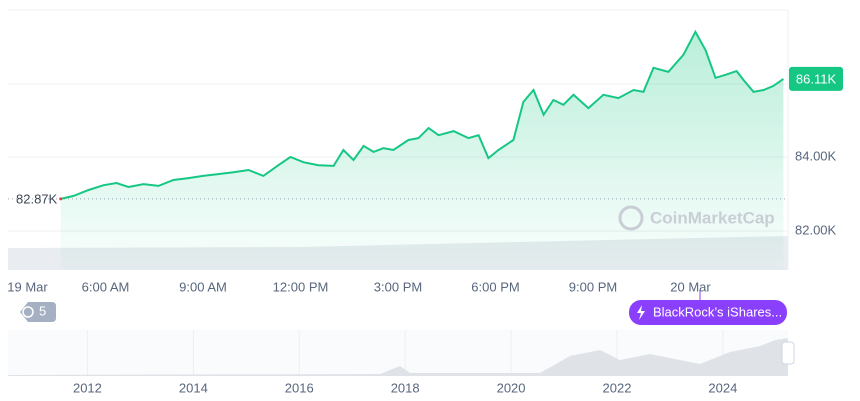 This screenshot has height=401, width=860. What do you see at coordinates (106, 286) in the screenshot?
I see `x-tick-label: 6:00 AM` at bounding box center [106, 286].